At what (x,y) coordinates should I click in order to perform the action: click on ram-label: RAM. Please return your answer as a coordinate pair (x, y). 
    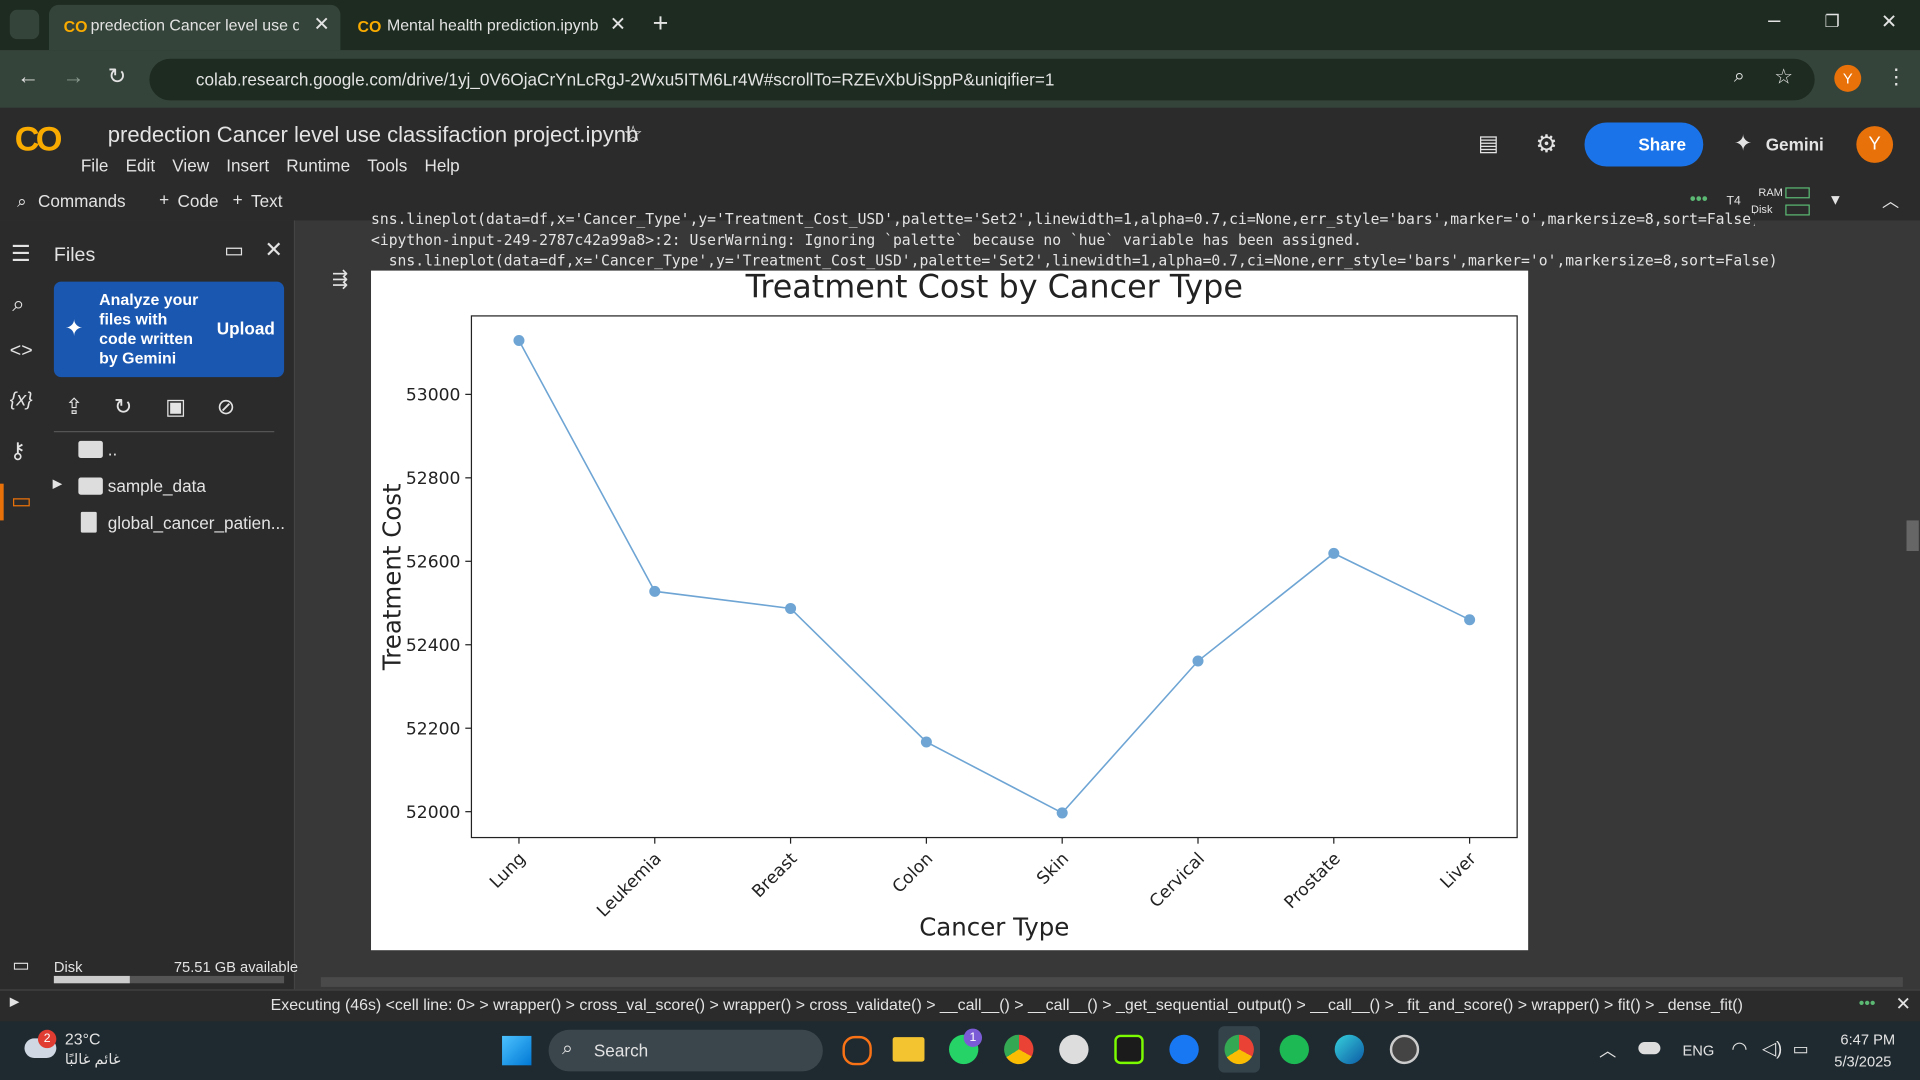
    Looking at the image, I should click on (1770, 192).